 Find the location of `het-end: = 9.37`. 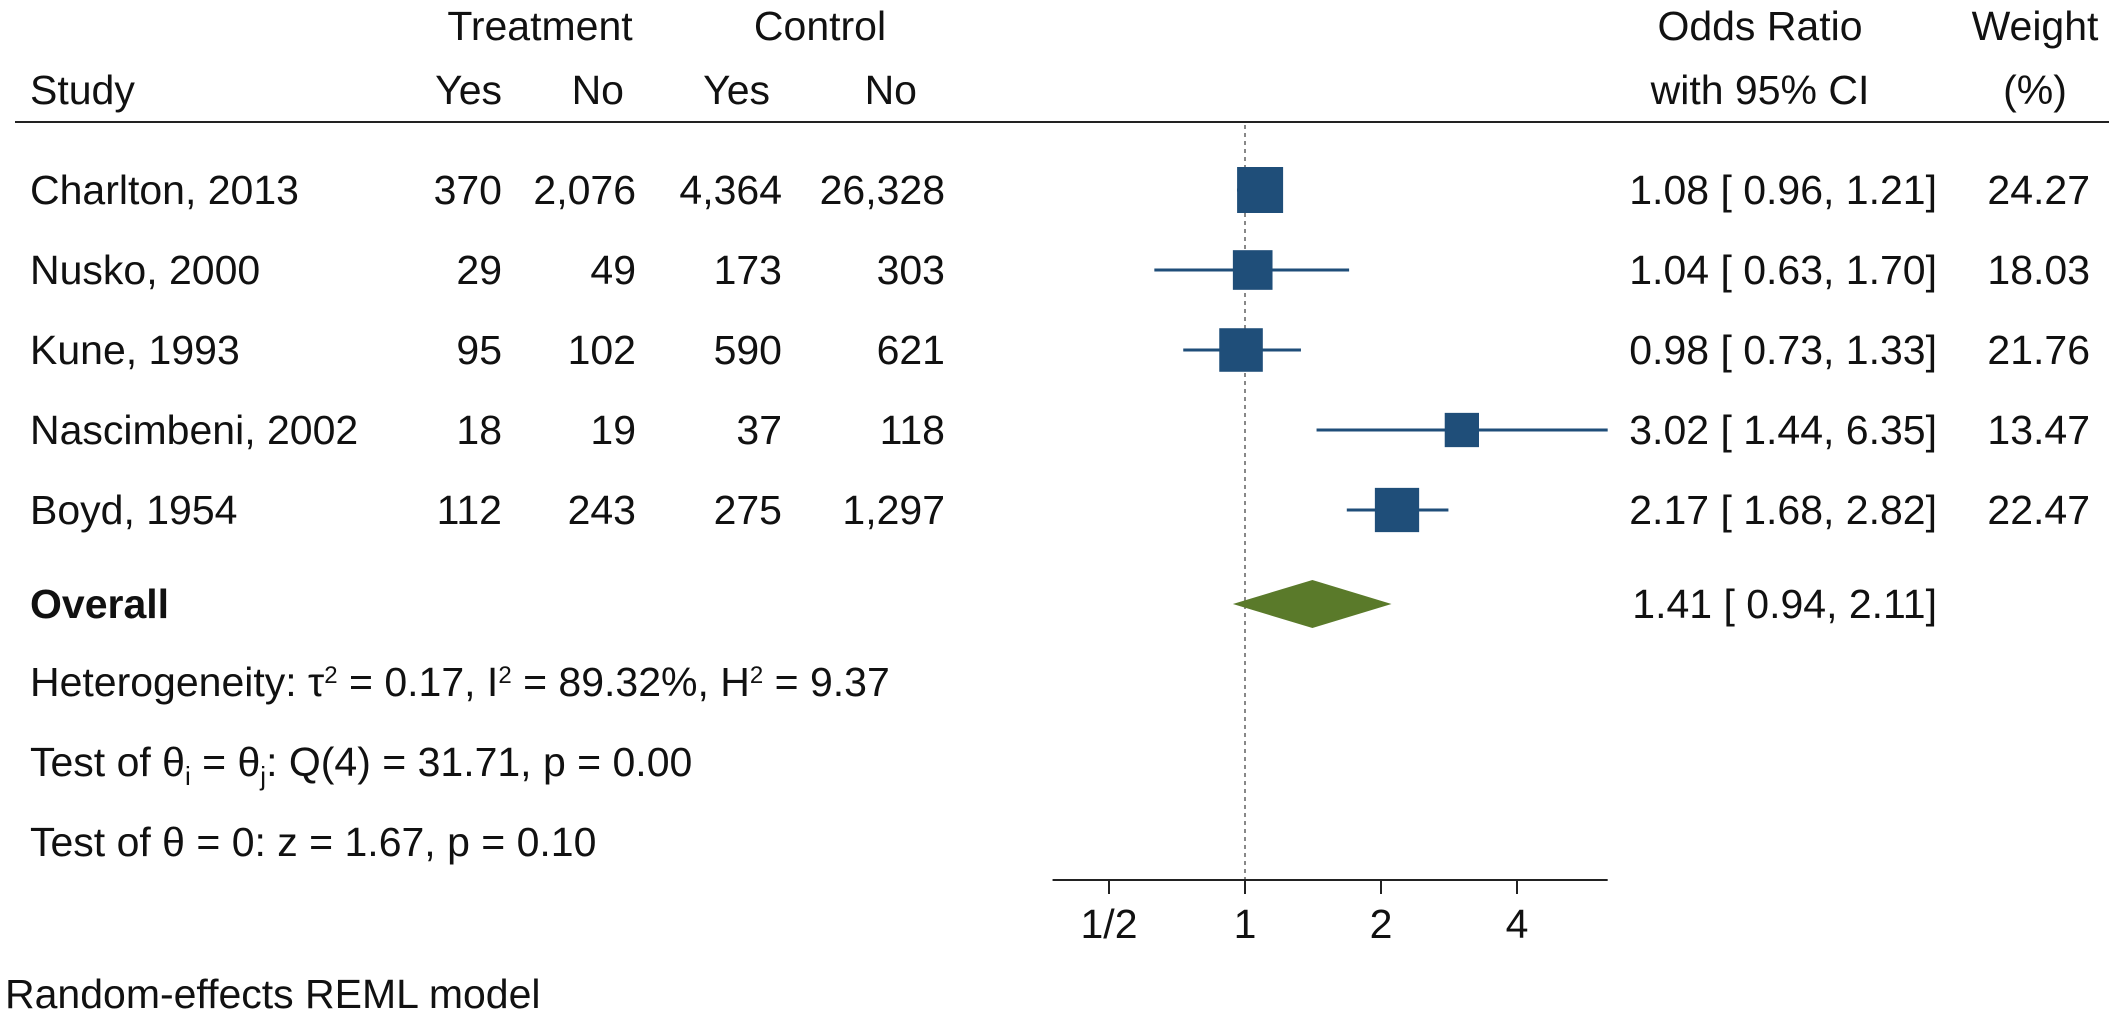

het-end: = 9.37 is located at coordinates (826, 682).